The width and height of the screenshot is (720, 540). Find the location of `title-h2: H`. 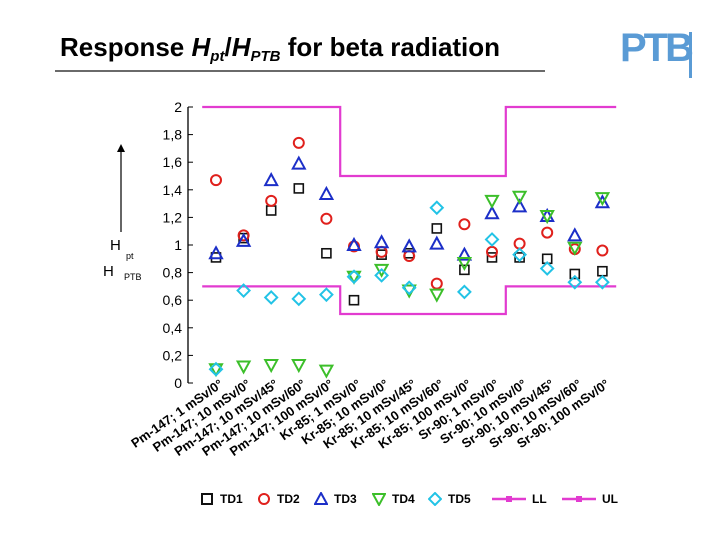

title-h2: H is located at coordinates (241, 47).